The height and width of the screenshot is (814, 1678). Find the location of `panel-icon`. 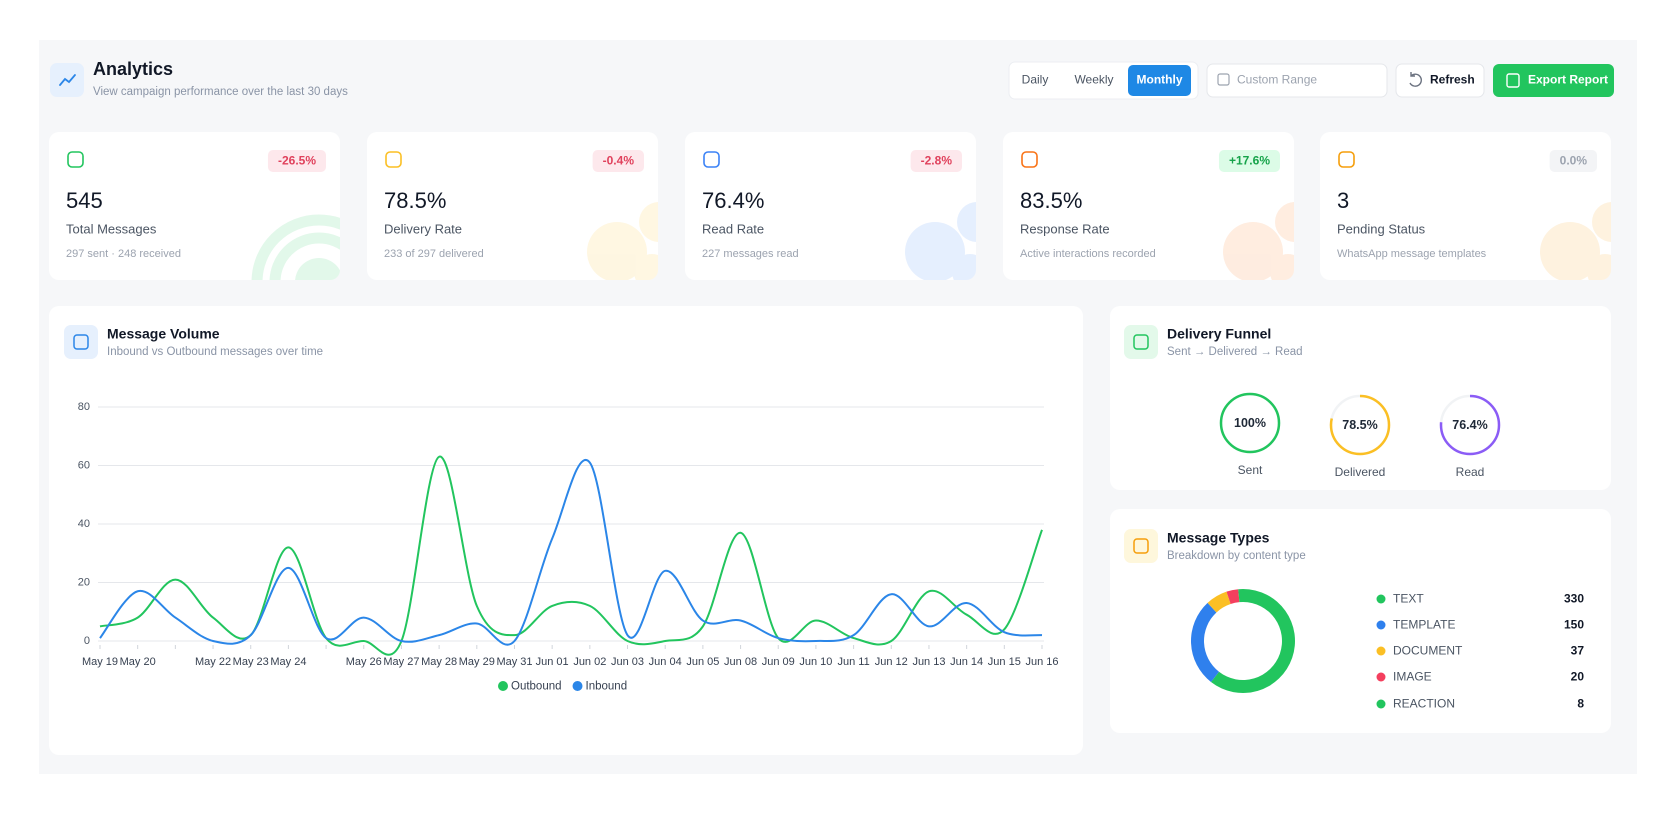

panel-icon is located at coordinates (81, 342).